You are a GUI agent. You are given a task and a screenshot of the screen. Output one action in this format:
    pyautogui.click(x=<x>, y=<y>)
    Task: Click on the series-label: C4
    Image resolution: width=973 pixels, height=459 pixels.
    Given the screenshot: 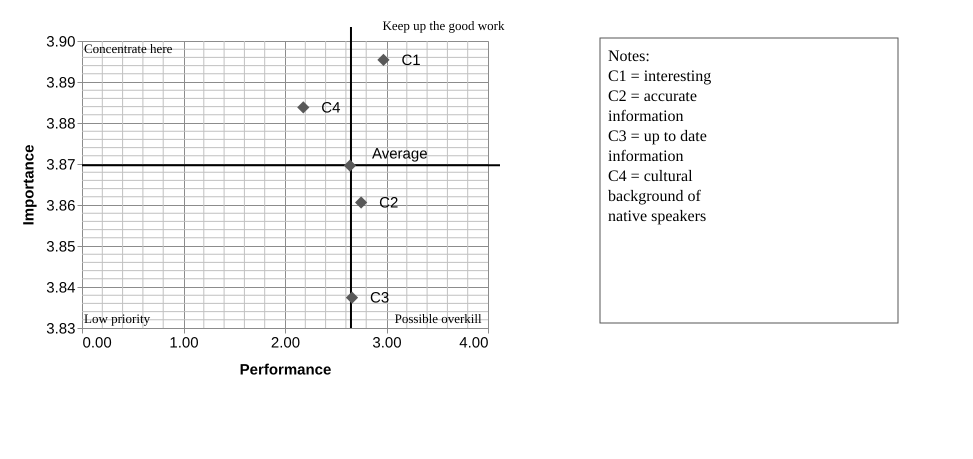 What is the action you would take?
    pyautogui.click(x=330, y=107)
    